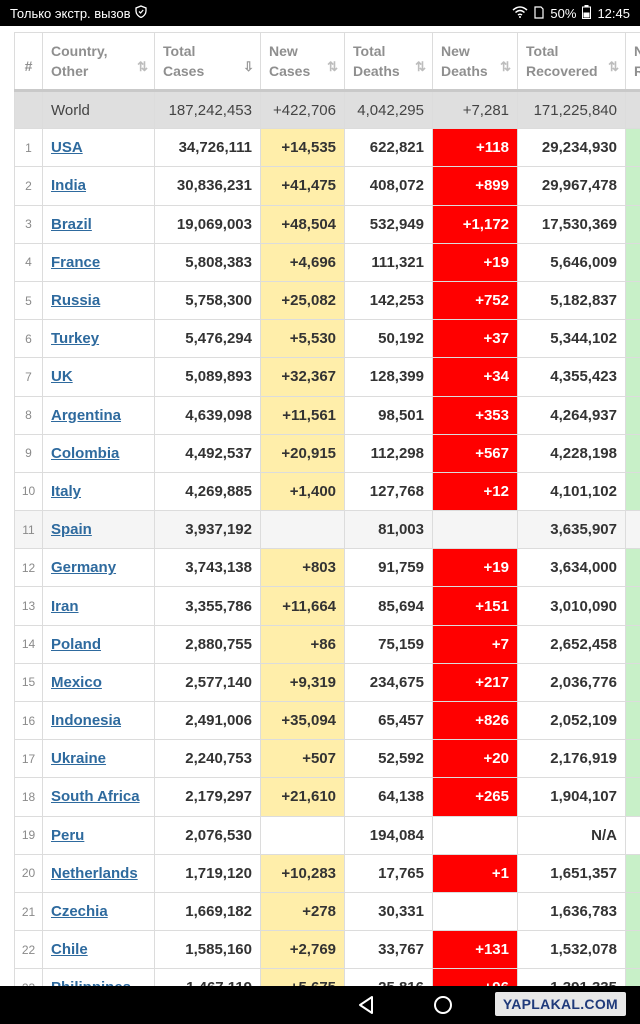  What do you see at coordinates (475, 568) in the screenshot?
I see `new-deaths-cell: +19` at bounding box center [475, 568].